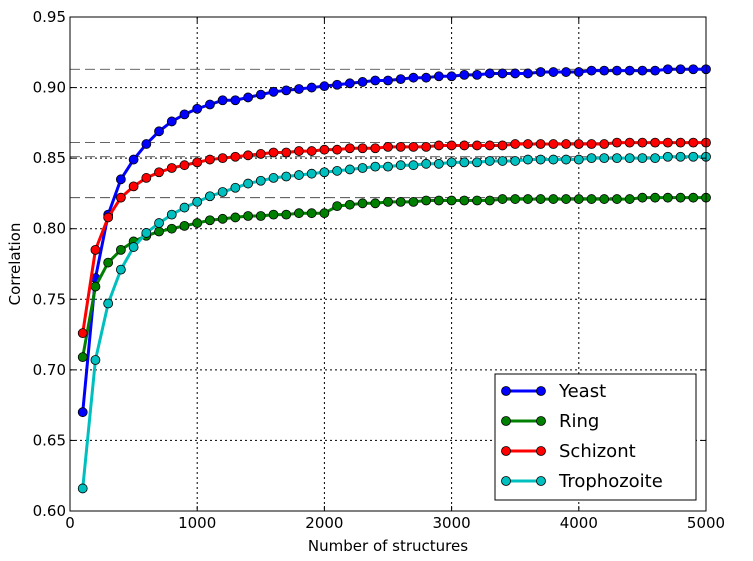 The width and height of the screenshot is (753, 561). What do you see at coordinates (324, 523) in the screenshot?
I see `x-tick-label: 2000` at bounding box center [324, 523].